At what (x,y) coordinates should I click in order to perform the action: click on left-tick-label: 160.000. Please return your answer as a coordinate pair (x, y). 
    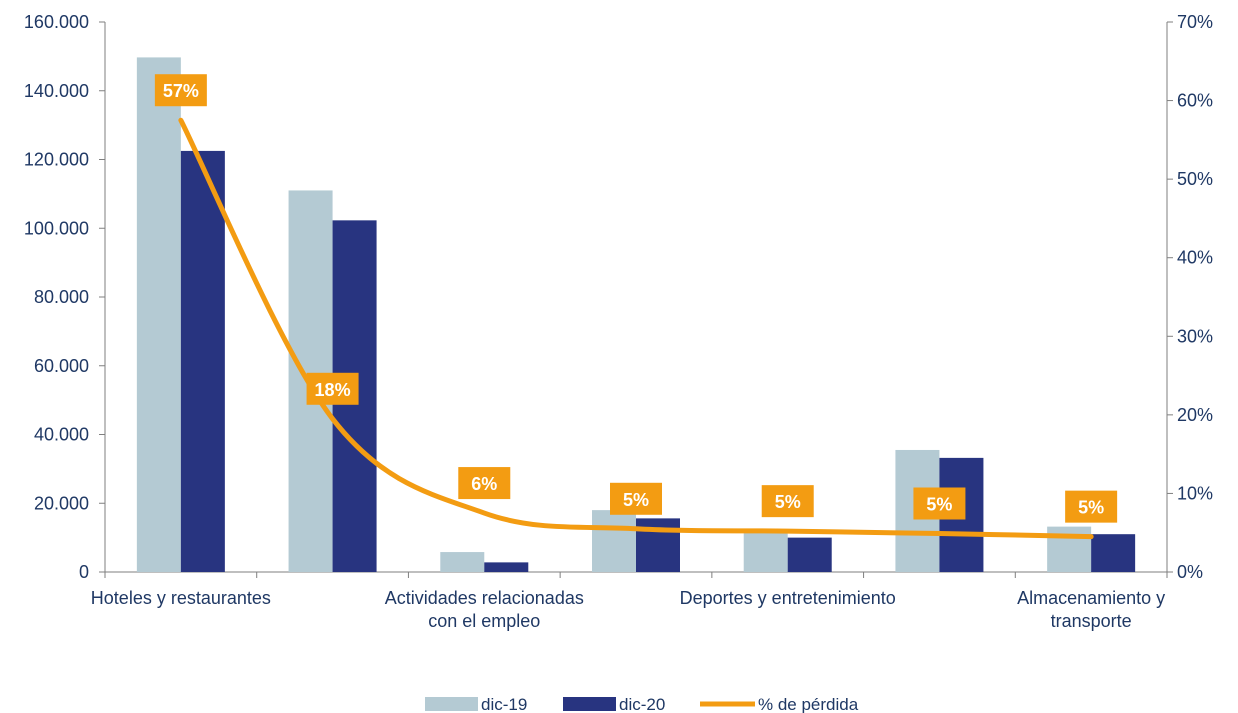
    Looking at the image, I should click on (56, 22).